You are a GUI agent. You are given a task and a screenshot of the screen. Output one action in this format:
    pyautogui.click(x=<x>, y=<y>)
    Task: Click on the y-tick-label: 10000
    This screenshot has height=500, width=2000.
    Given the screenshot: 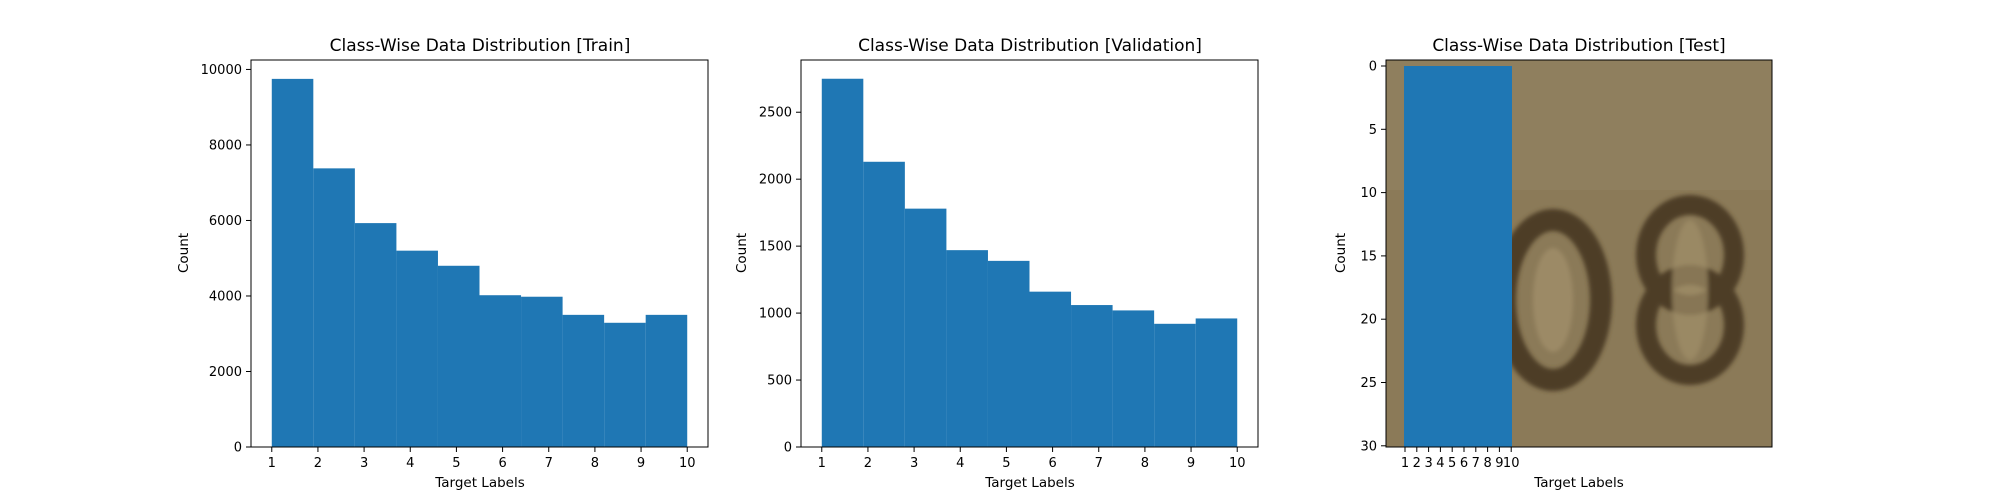 What is the action you would take?
    pyautogui.click(x=221, y=70)
    